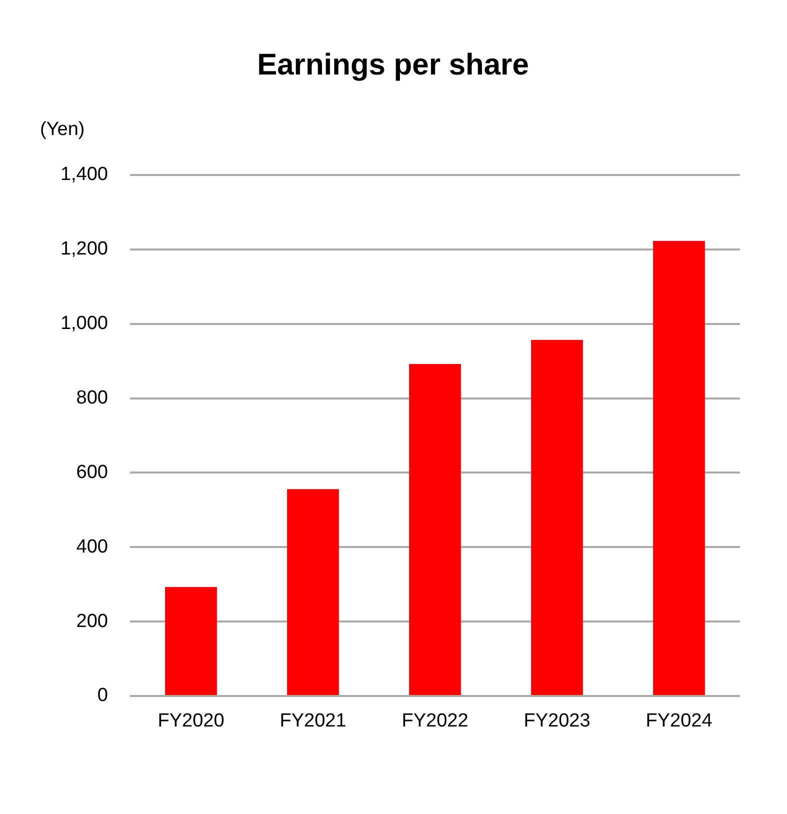  I want to click on x-tick-label: FY2023, so click(557, 721).